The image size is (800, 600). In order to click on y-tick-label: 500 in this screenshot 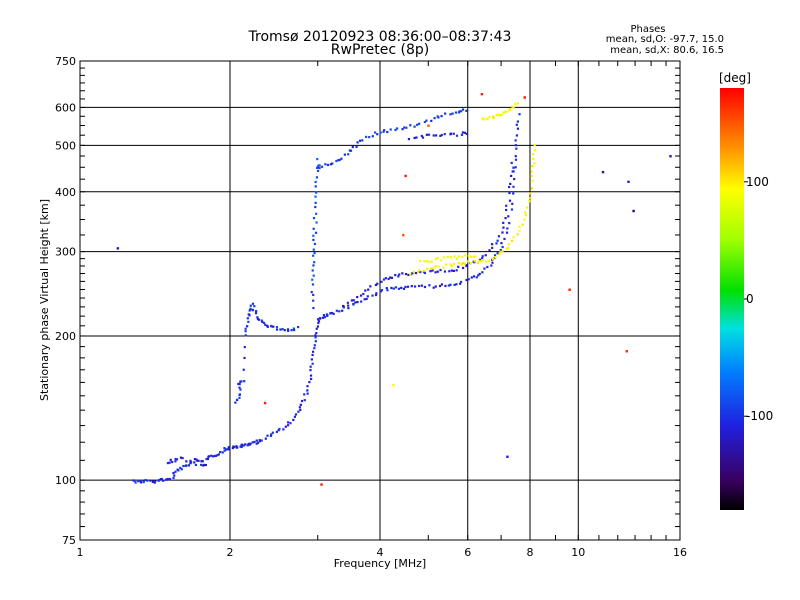, I will do `click(65, 145)`.